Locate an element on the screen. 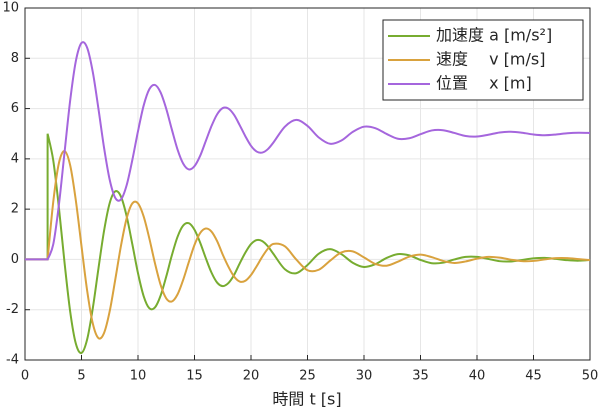 The image size is (600, 412). x-tick-label: 45 is located at coordinates (533, 376).